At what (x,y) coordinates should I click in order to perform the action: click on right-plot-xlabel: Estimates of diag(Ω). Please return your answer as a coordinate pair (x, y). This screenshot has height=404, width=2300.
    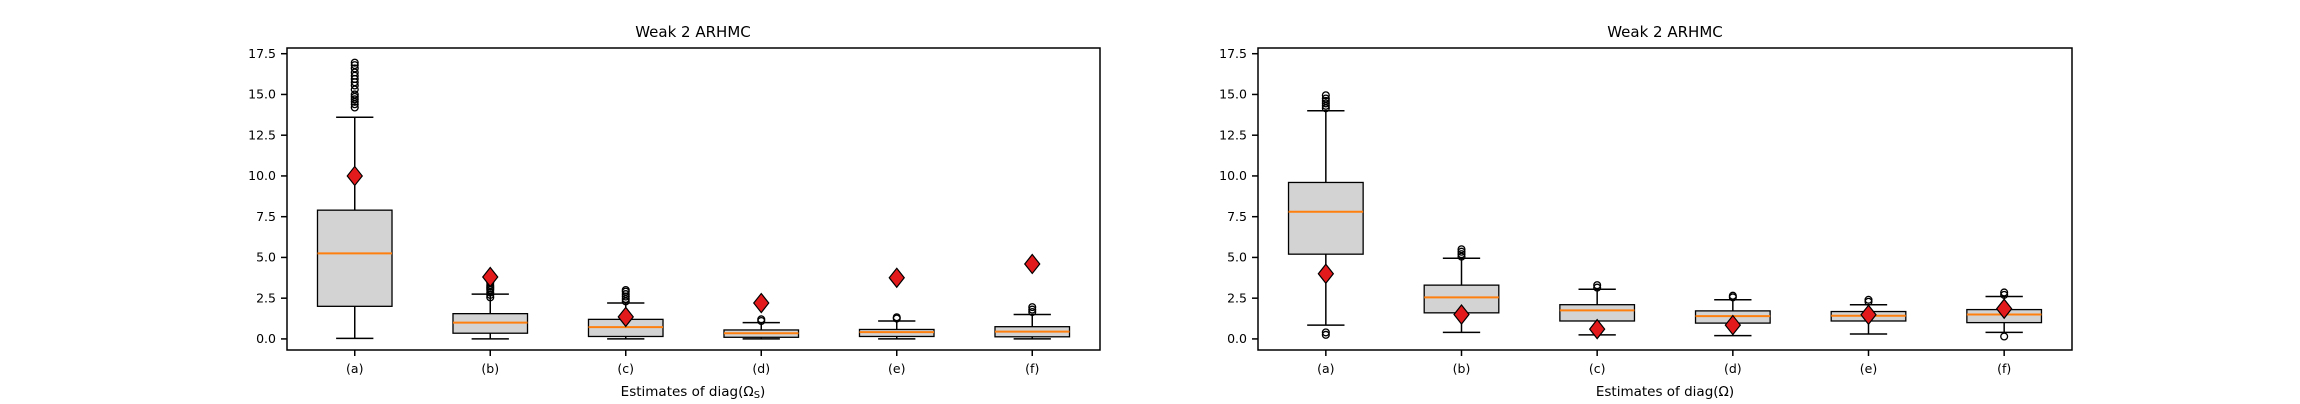
    Looking at the image, I should click on (1665, 392).